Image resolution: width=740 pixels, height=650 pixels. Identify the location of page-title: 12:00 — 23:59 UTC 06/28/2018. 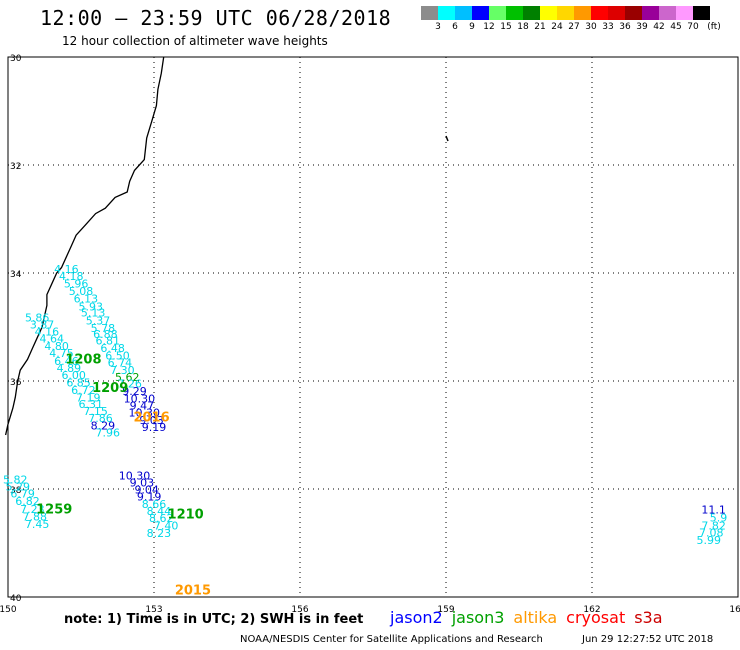
(216, 18).